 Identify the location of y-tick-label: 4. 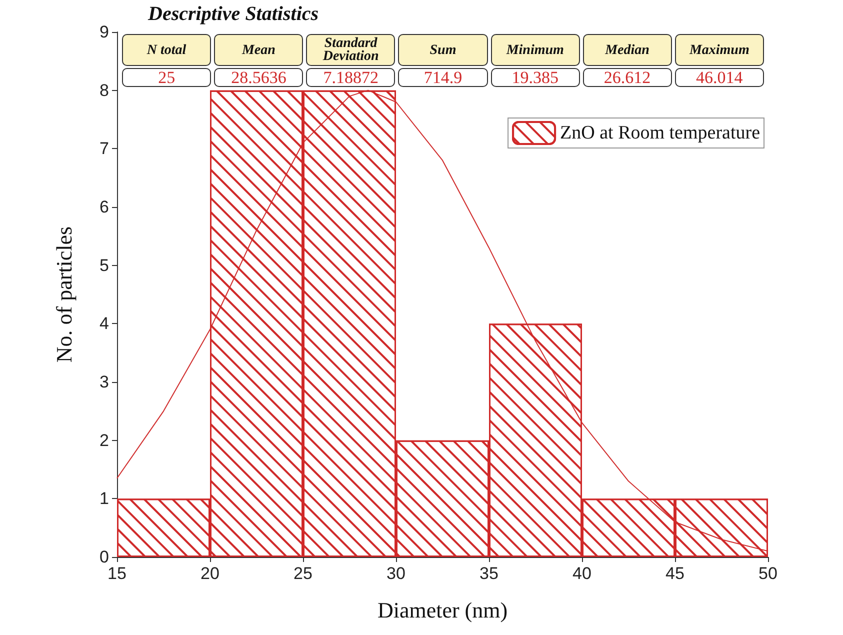
(104, 324).